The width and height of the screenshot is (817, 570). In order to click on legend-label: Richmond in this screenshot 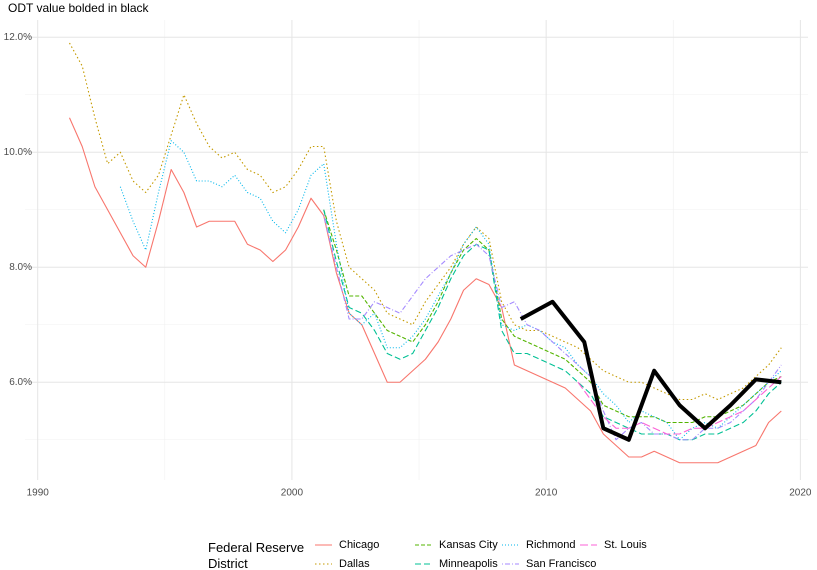, I will do `click(551, 545)`.